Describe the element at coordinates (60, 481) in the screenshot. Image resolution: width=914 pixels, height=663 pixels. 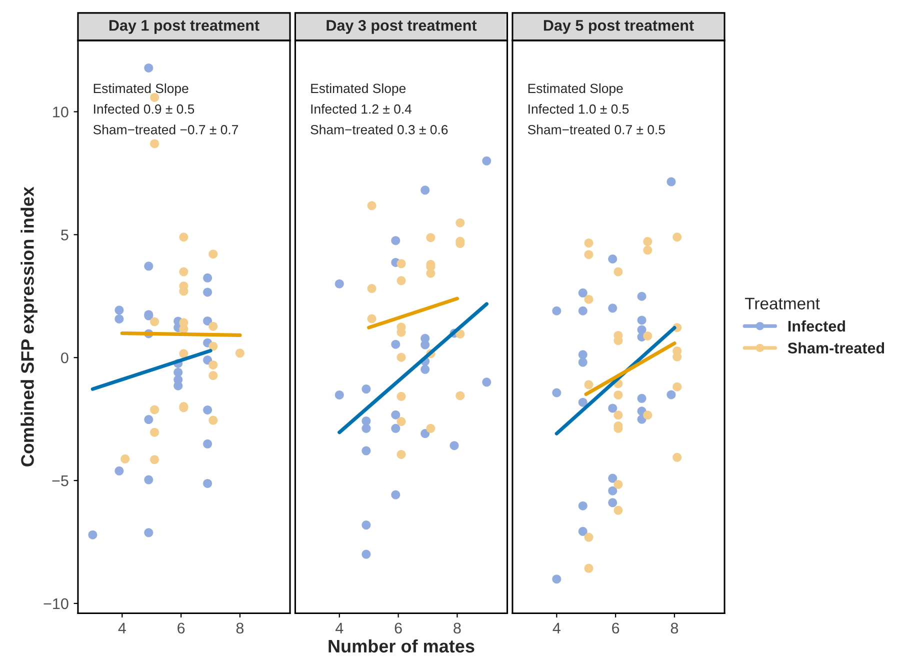
I see `y-tick-label: −5` at that location.